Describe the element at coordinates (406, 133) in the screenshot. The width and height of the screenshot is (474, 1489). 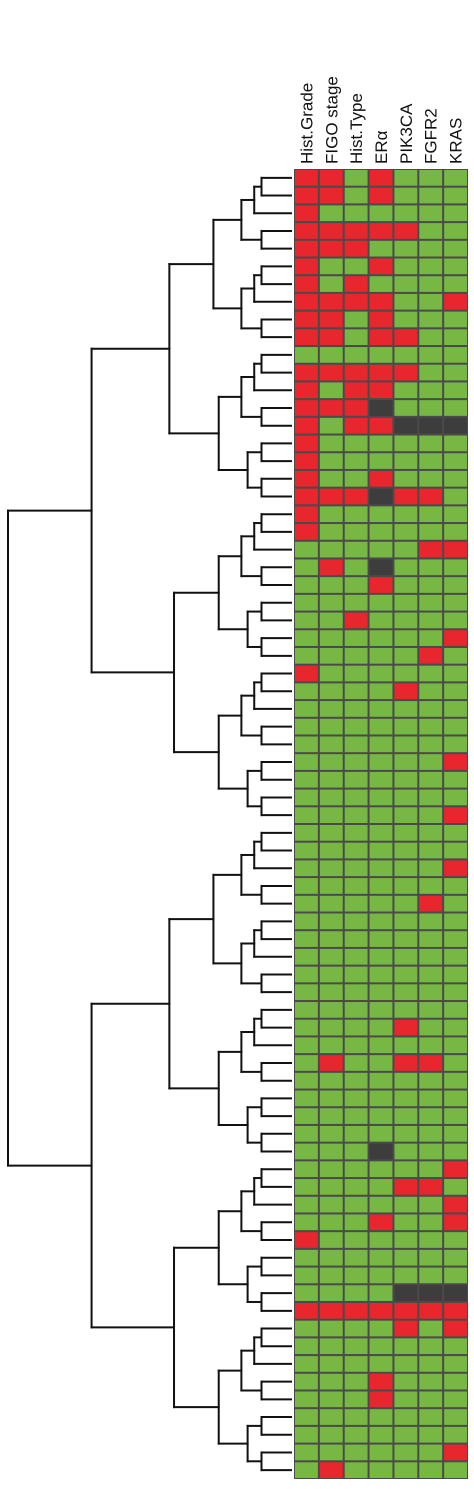
I see `header-pik3ca: PIK3CA` at that location.